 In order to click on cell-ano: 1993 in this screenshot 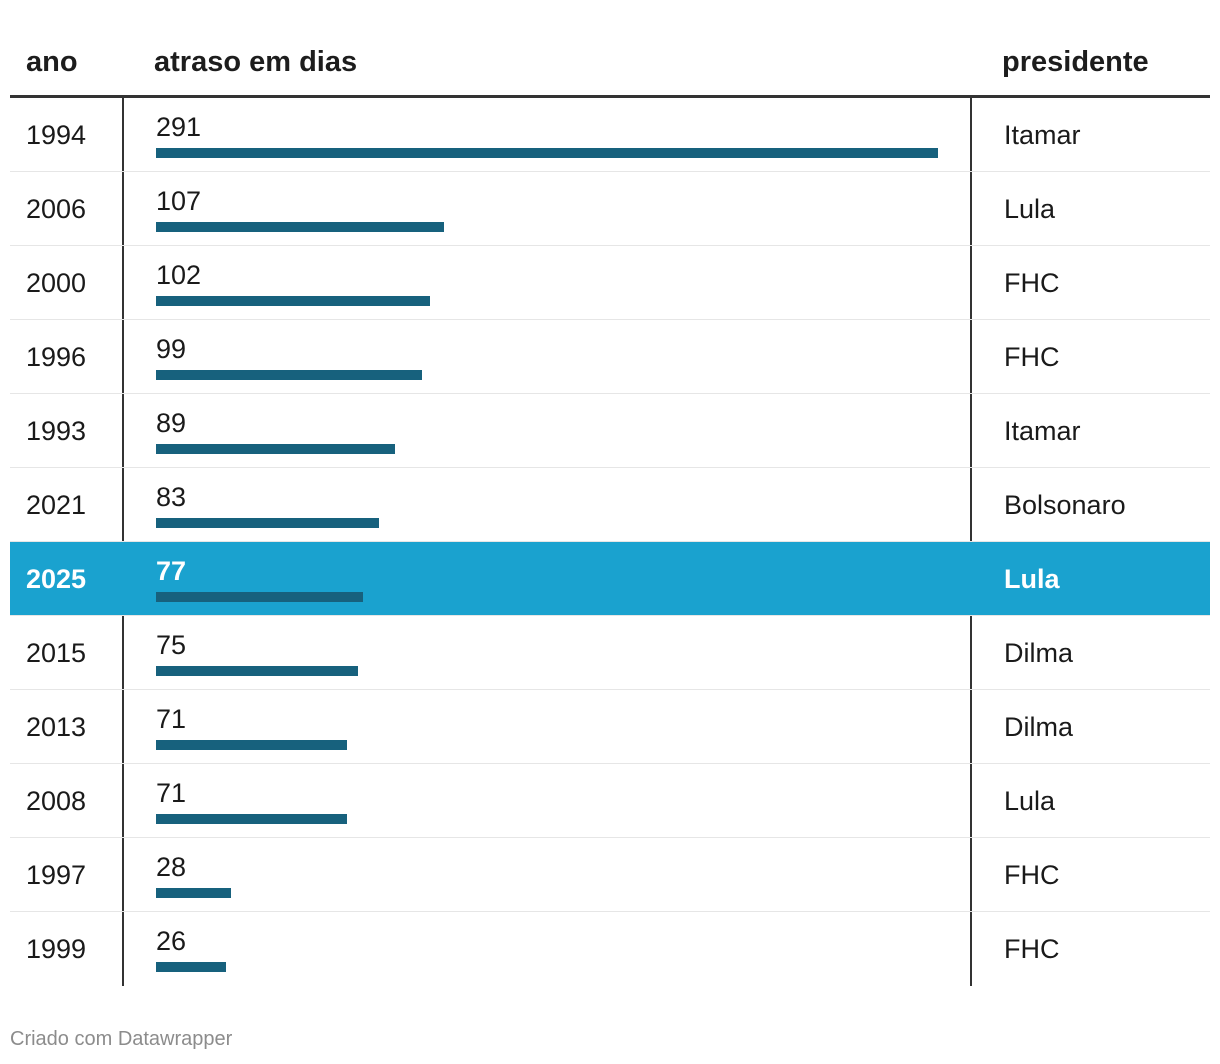, I will do `click(56, 431)`.